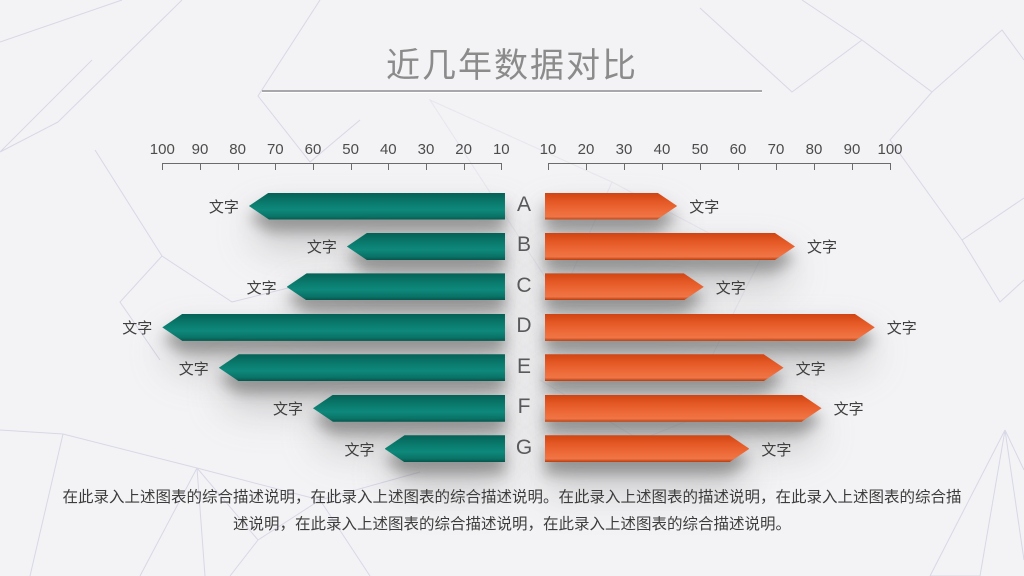  Describe the element at coordinates (719, 163) in the screenshot. I see `right-axis-line` at that location.